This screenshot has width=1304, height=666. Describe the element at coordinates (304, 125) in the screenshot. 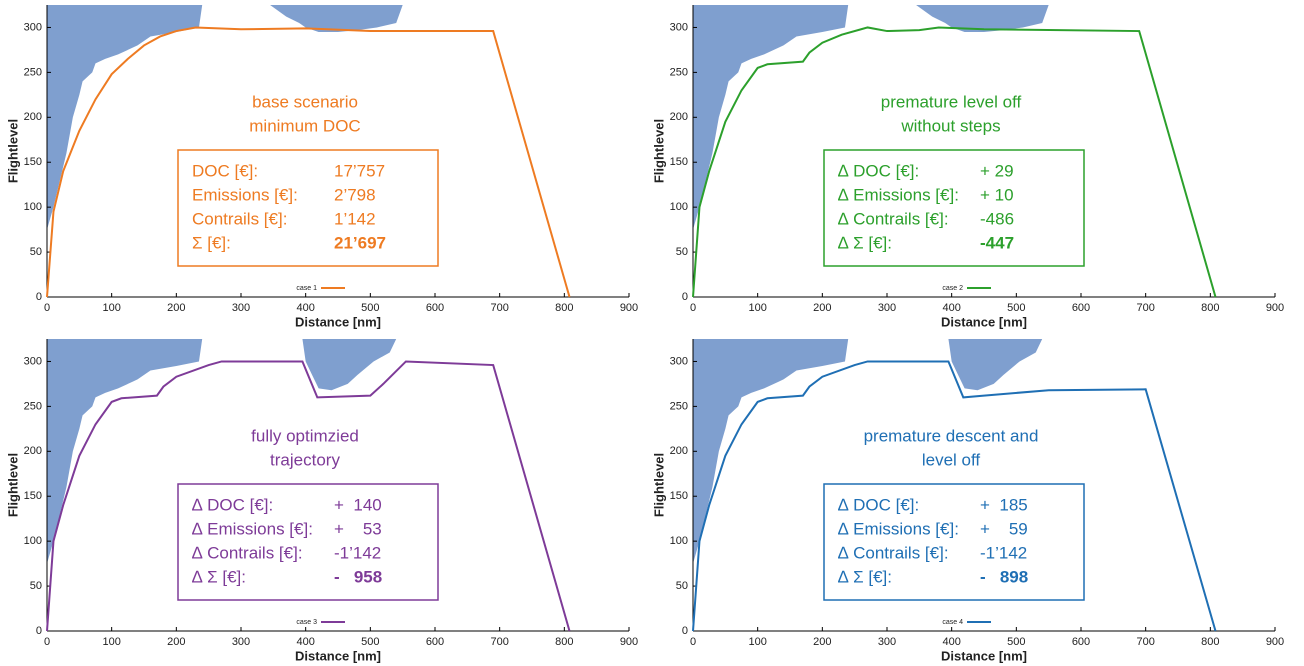

I see `annotation-title: minimum DOC` at that location.